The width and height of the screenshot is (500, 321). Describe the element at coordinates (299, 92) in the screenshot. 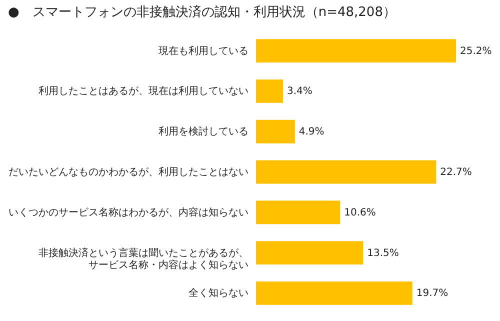

I see `data-label: 3.4%` at that location.